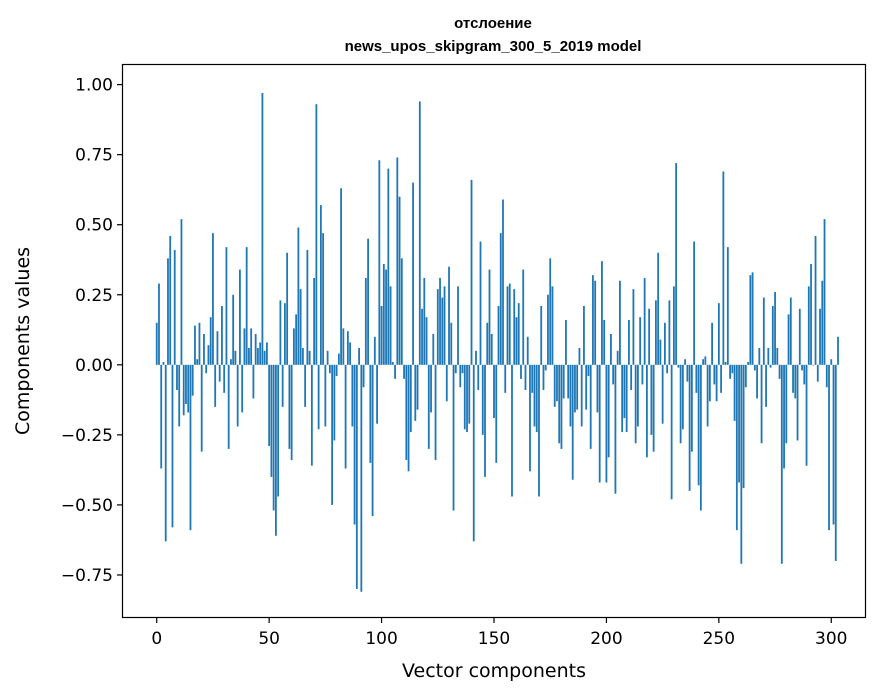  What do you see at coordinates (156, 639) in the screenshot?
I see `x-tick-label: 0` at bounding box center [156, 639].